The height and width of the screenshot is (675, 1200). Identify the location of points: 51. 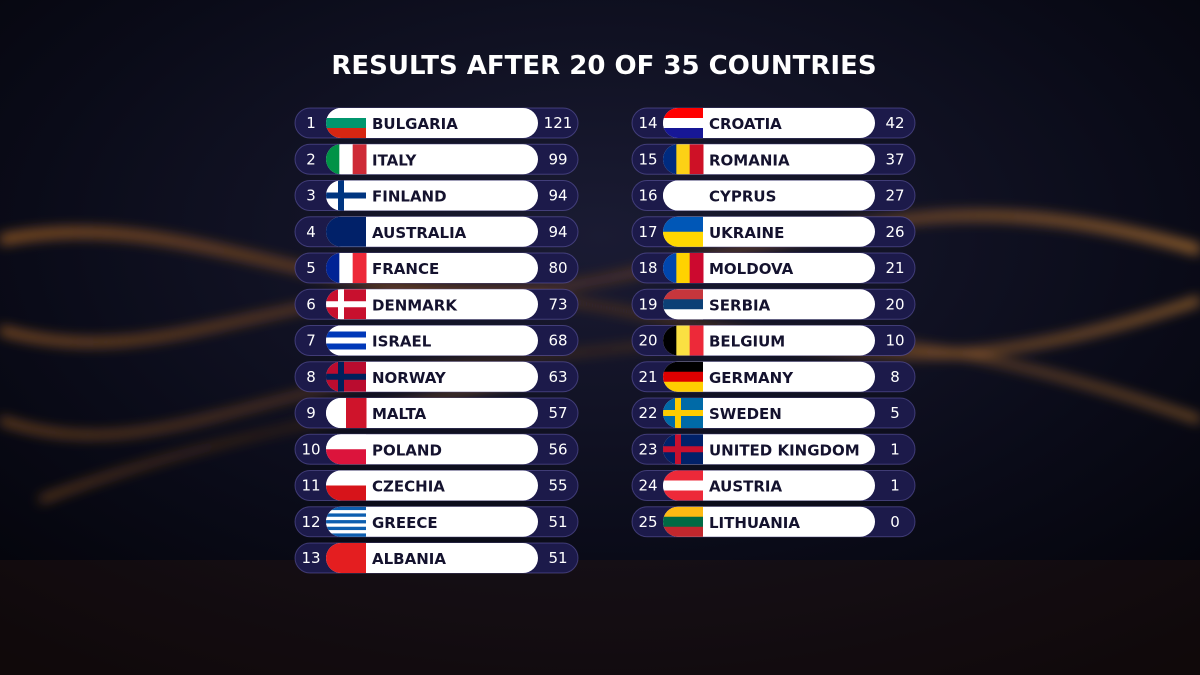
(557, 558).